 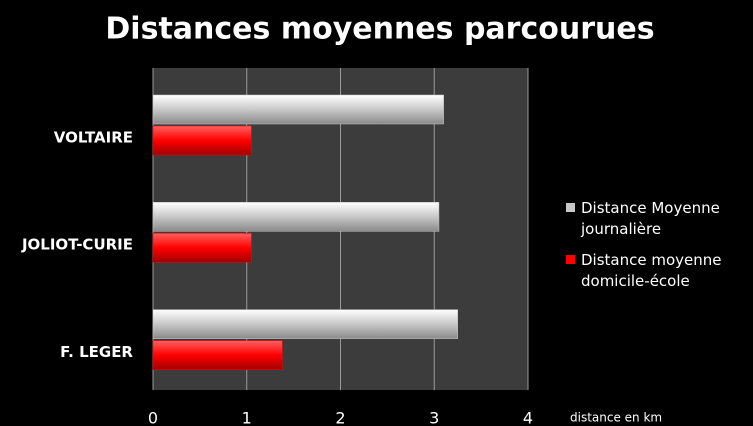 What do you see at coordinates (650, 218) in the screenshot?
I see `legend-label: Distance Moyenne journalière` at bounding box center [650, 218].